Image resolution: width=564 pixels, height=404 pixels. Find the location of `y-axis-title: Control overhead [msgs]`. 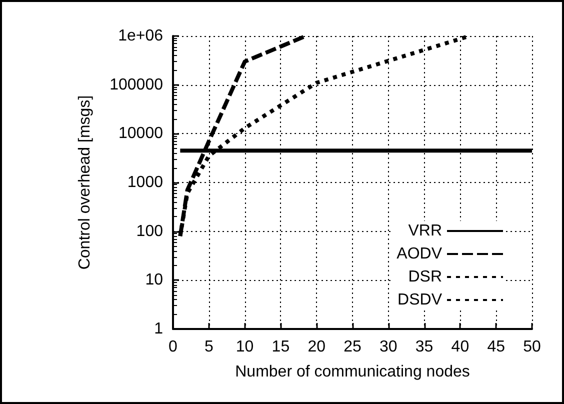

y-axis-title: Control overhead [msgs] is located at coordinates (85, 182).